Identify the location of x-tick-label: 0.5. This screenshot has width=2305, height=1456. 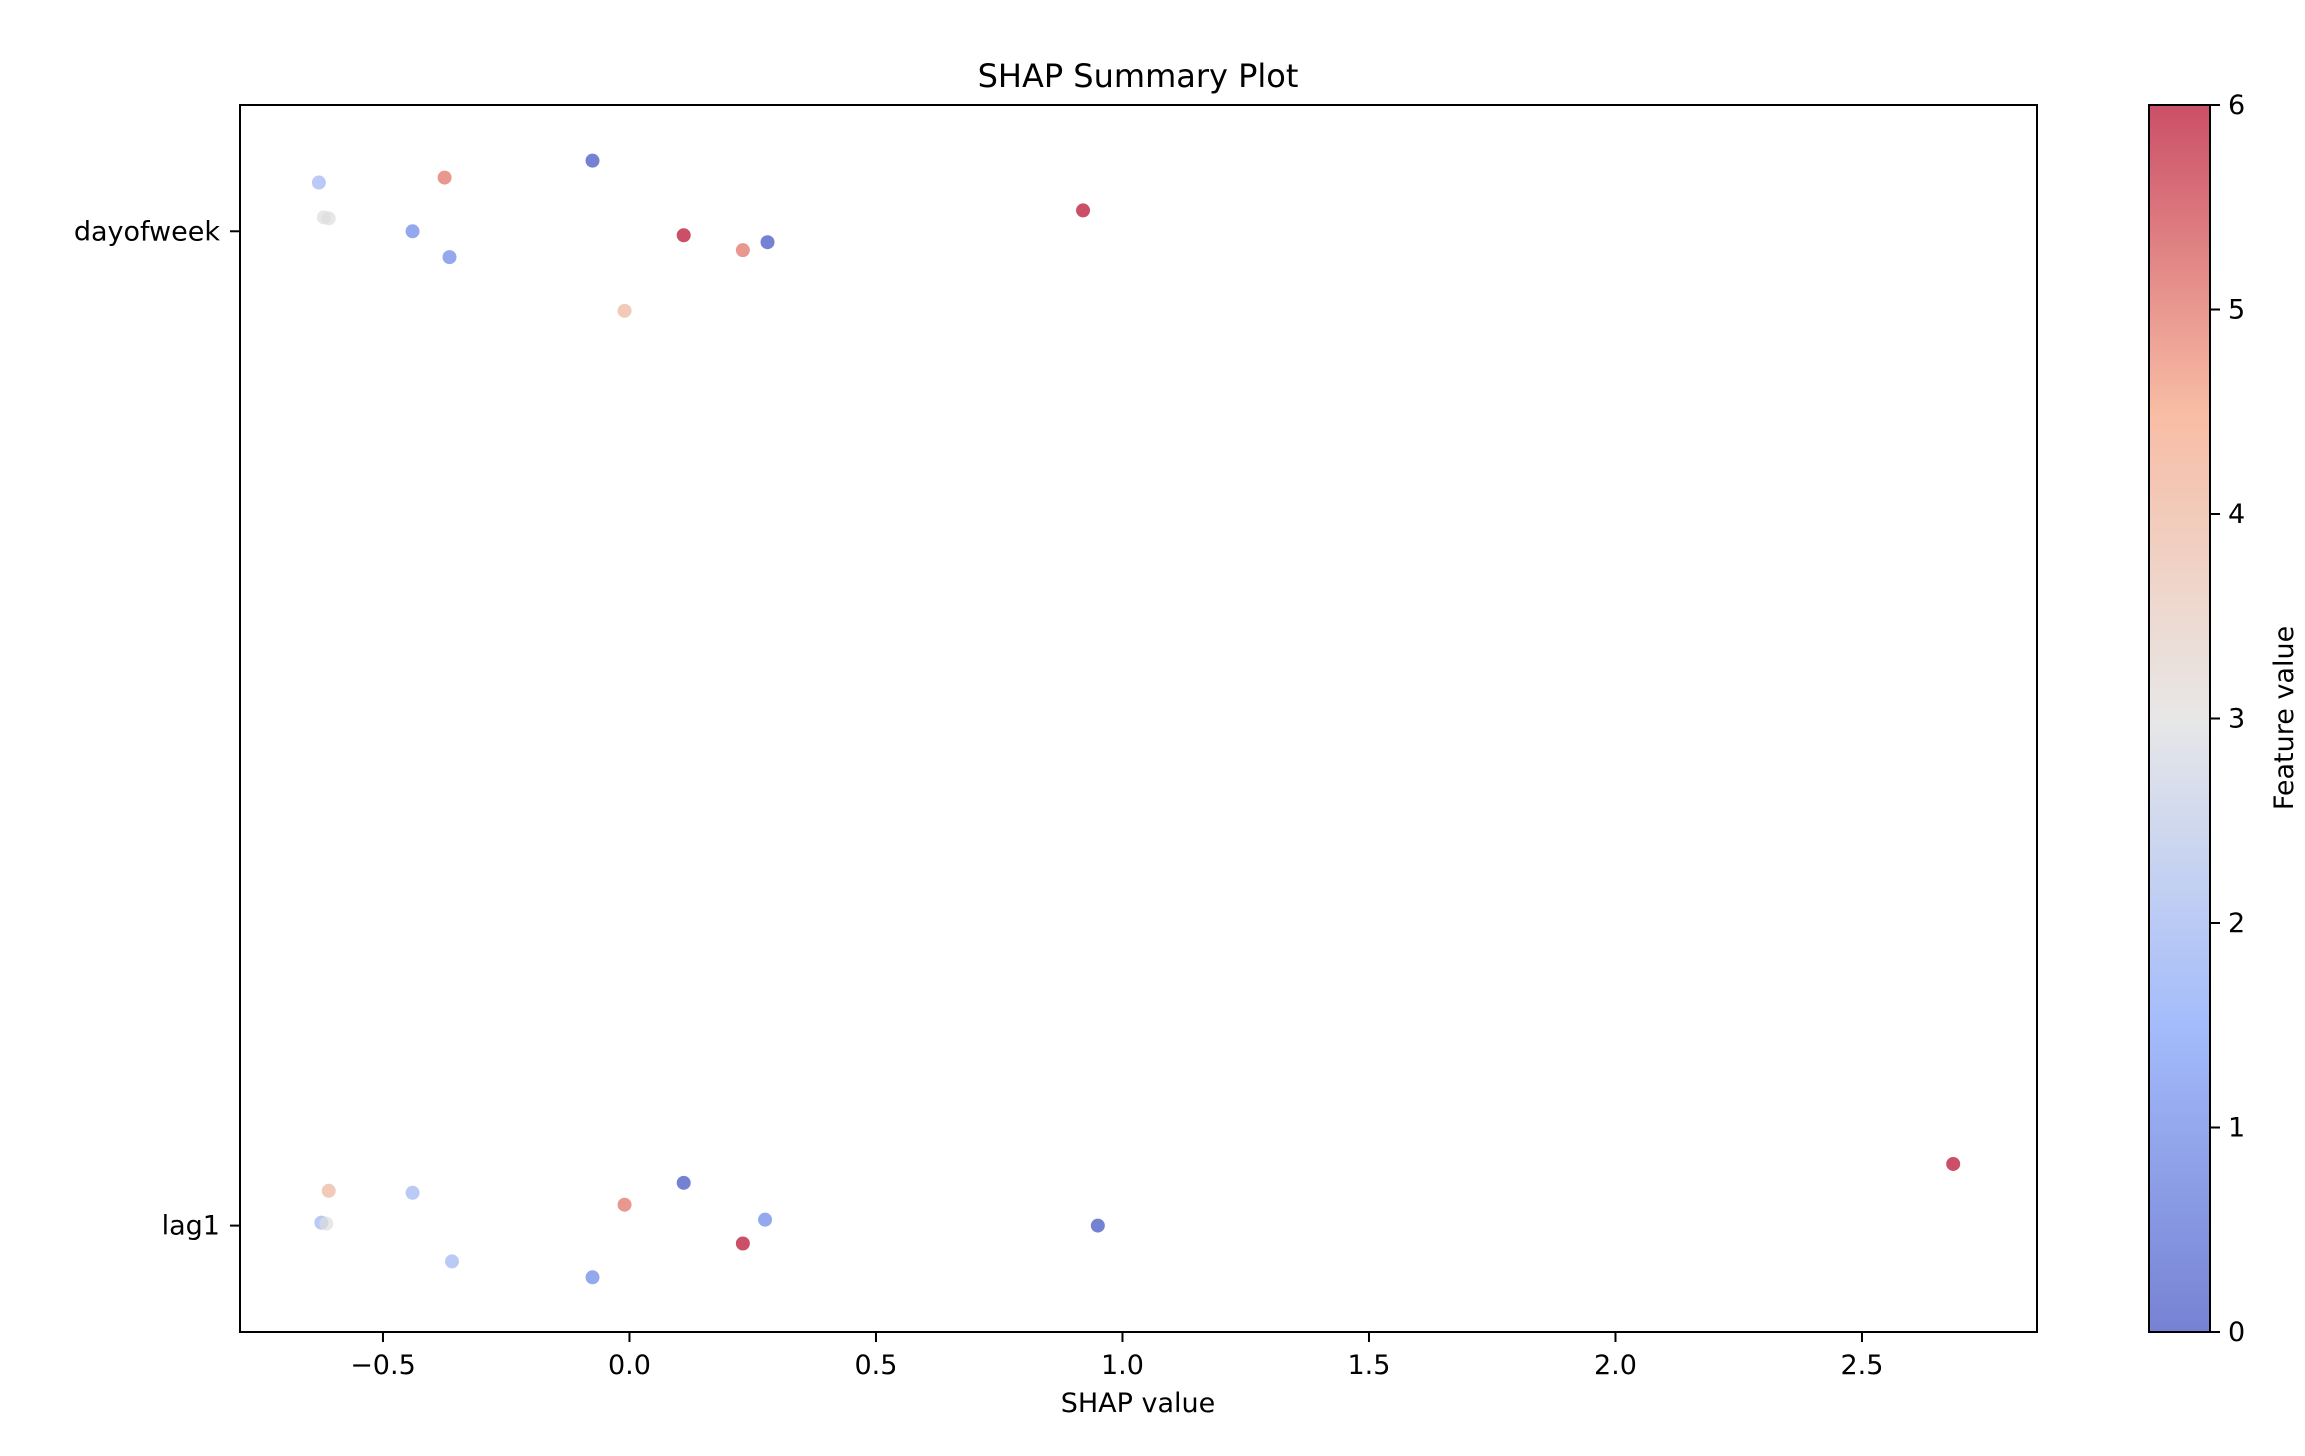
(875, 1365).